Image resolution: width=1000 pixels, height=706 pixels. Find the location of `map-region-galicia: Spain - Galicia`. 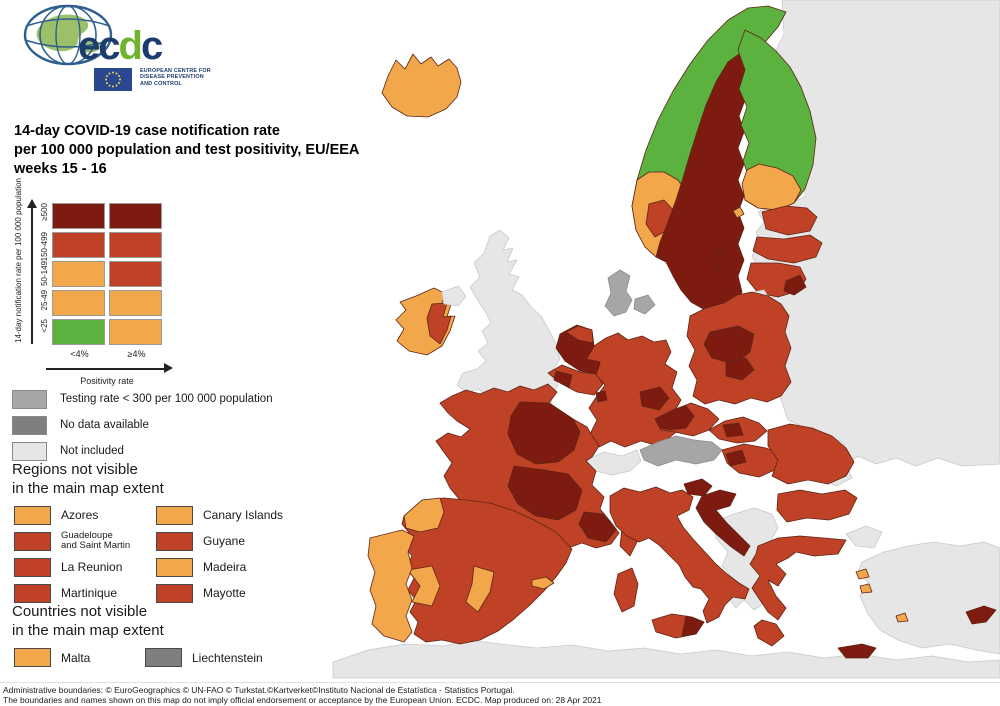

map-region-galicia: Spain - Galicia is located at coordinates (424, 515).